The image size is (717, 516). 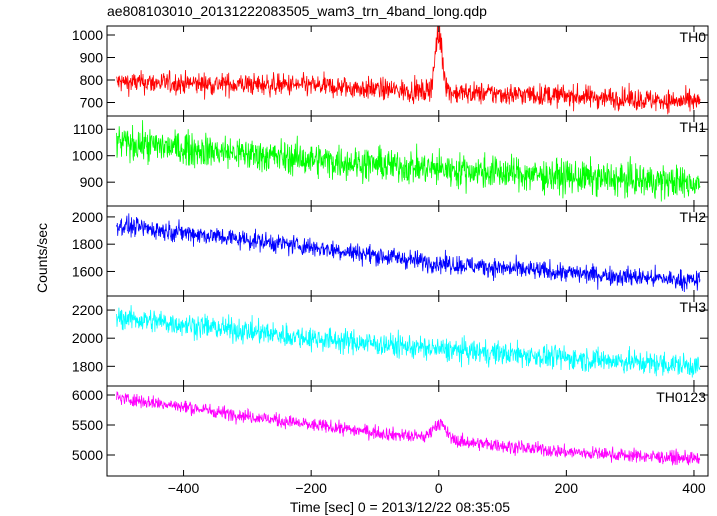 I want to click on y-tick-label: 6000, so click(x=87, y=395).